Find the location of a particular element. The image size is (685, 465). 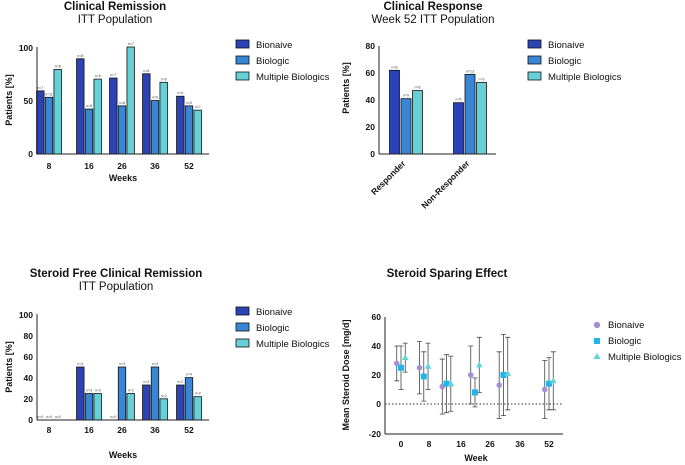

bar-n-label: n=6 is located at coordinates (164, 79).